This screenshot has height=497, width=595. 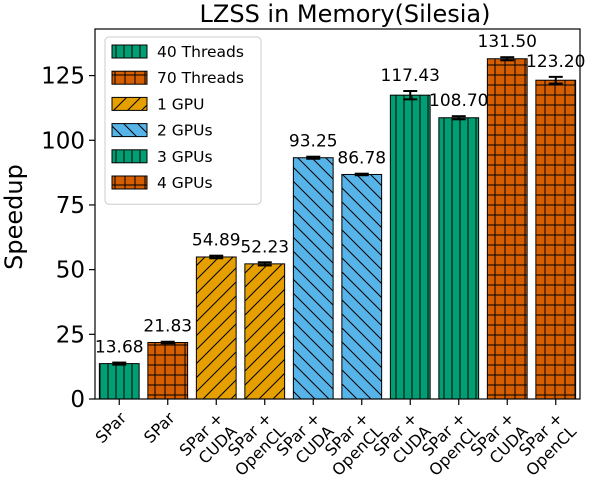 What do you see at coordinates (361, 159) in the screenshot?
I see `value-label-6: 86.78` at bounding box center [361, 159].